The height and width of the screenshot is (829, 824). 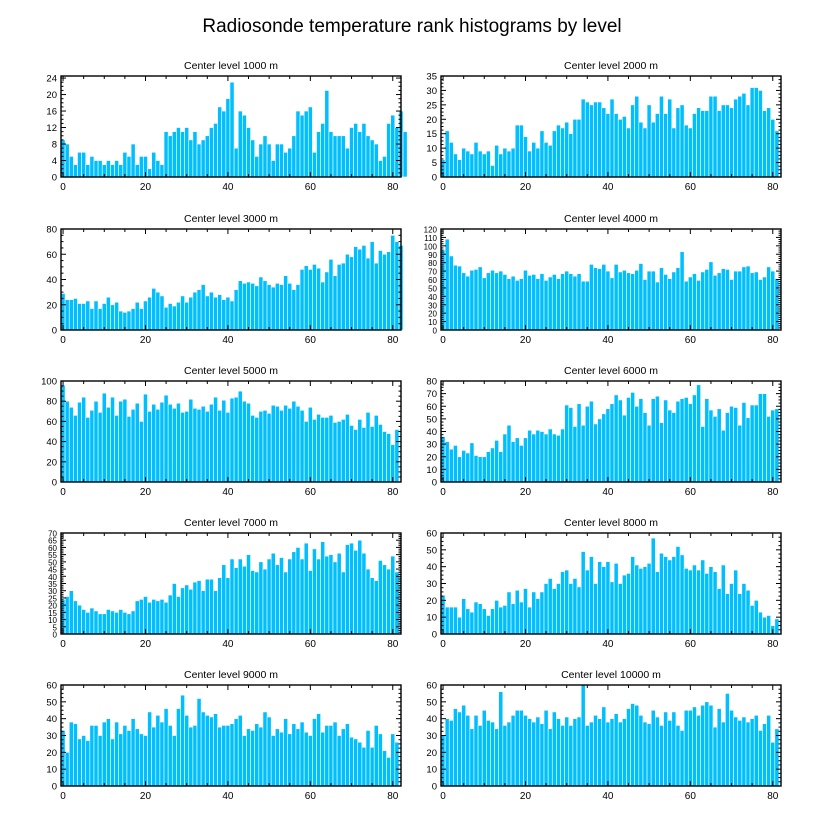 What do you see at coordinates (393, 644) in the screenshot?
I see `x-tick-label: 80` at bounding box center [393, 644].